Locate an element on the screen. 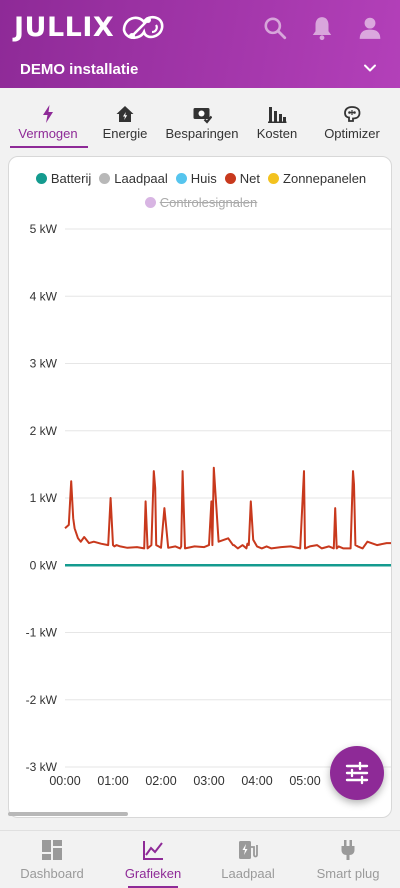 The height and width of the screenshot is (888, 400). jullix-logo: JULLIX is located at coordinates (92, 27).